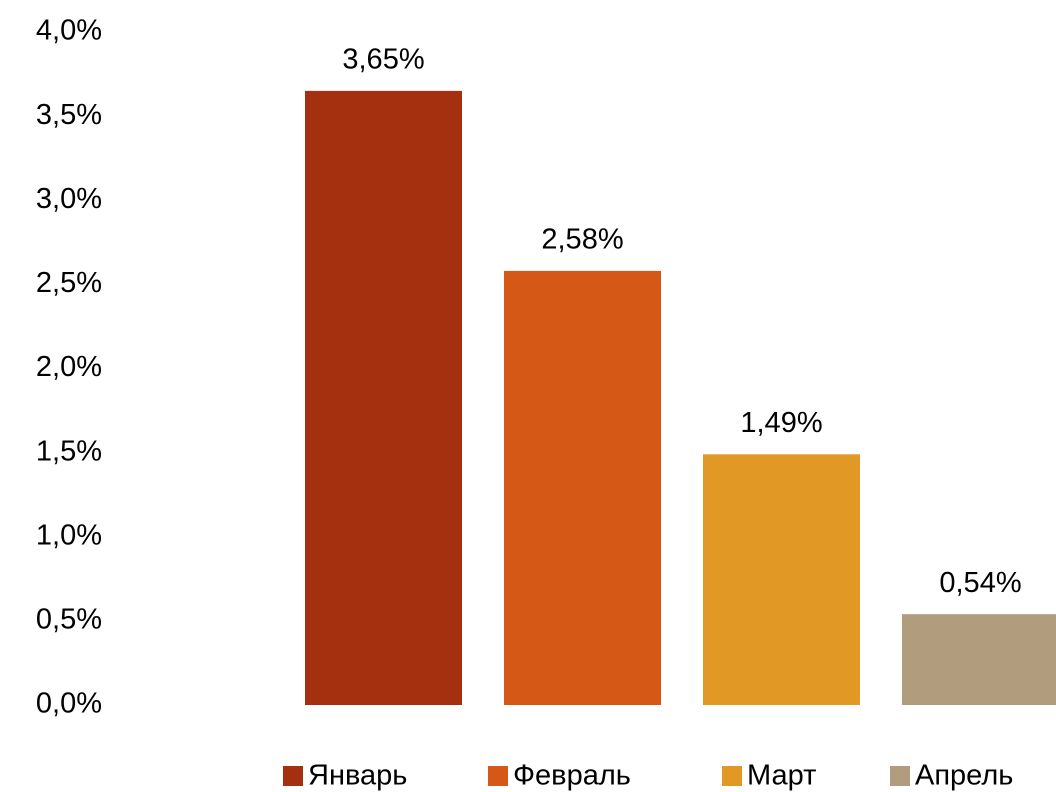 The image size is (1056, 792). Describe the element at coordinates (582, 240) in the screenshot. I see `data-label: 2,58%` at that location.